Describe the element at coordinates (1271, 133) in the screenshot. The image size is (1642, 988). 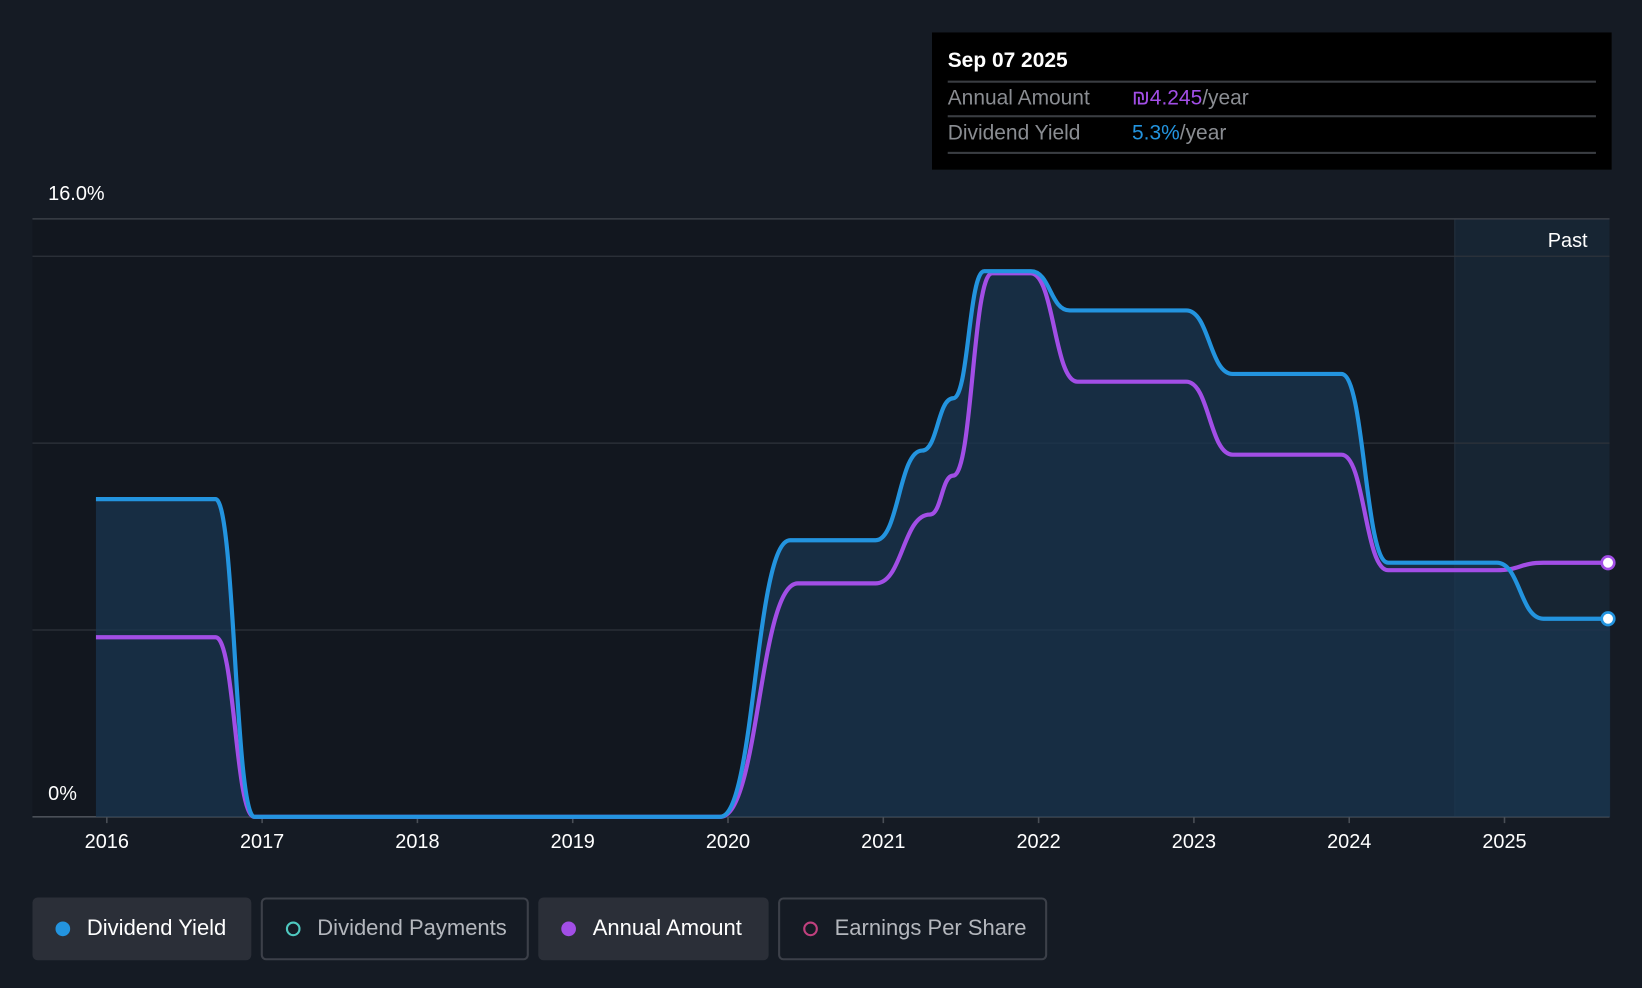
I see `tooltip-row-dividend-yield: Dividend Yield 5.3%/year` at that location.